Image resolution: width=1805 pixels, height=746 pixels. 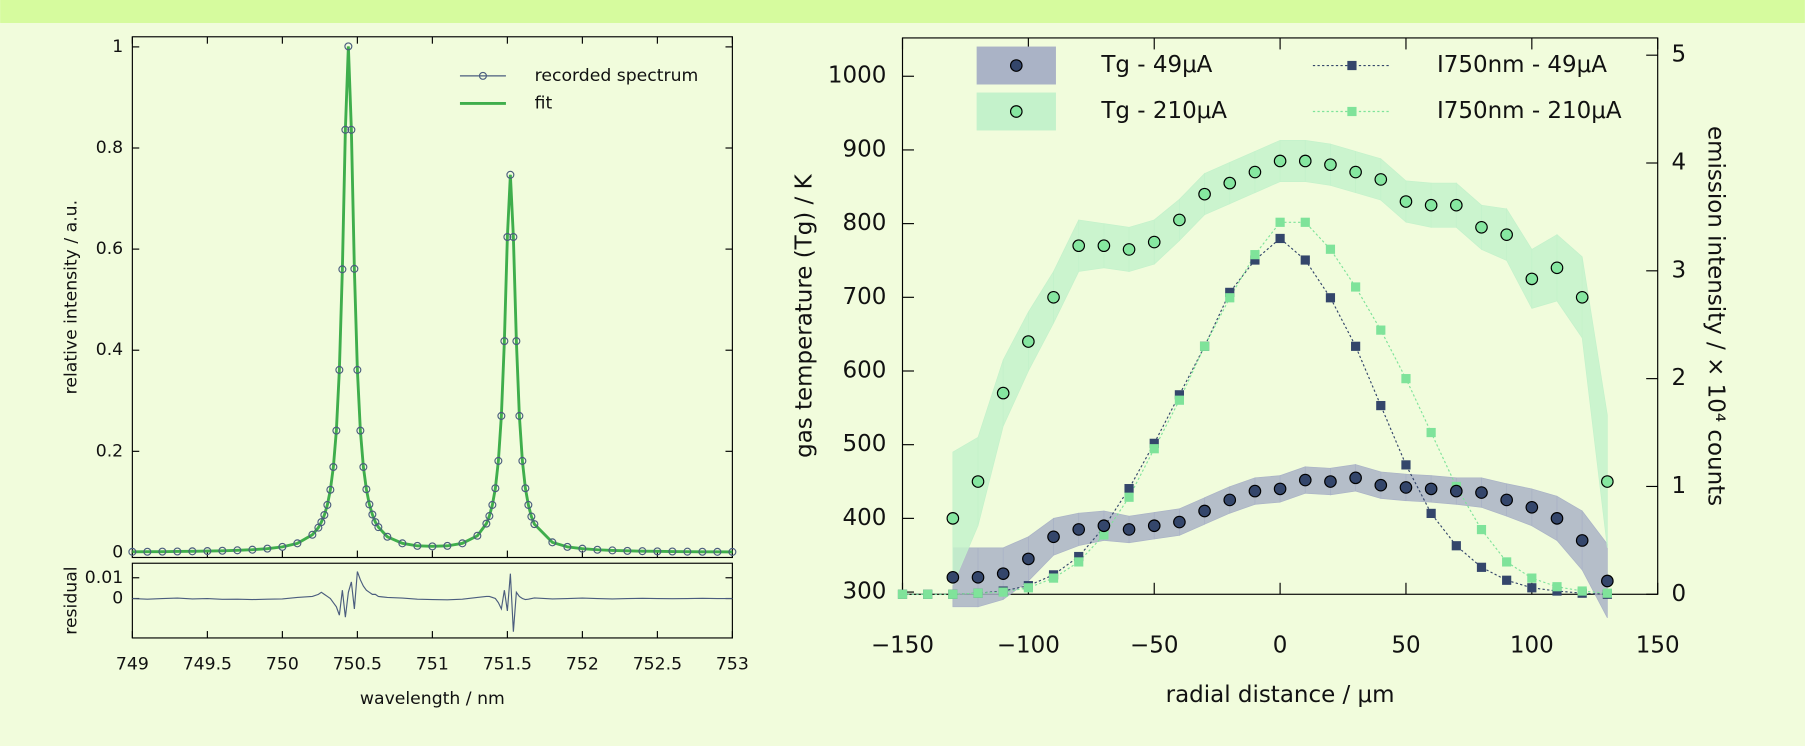 What do you see at coordinates (865, 149) in the screenshot?
I see `y-tick-label: 900` at bounding box center [865, 149].